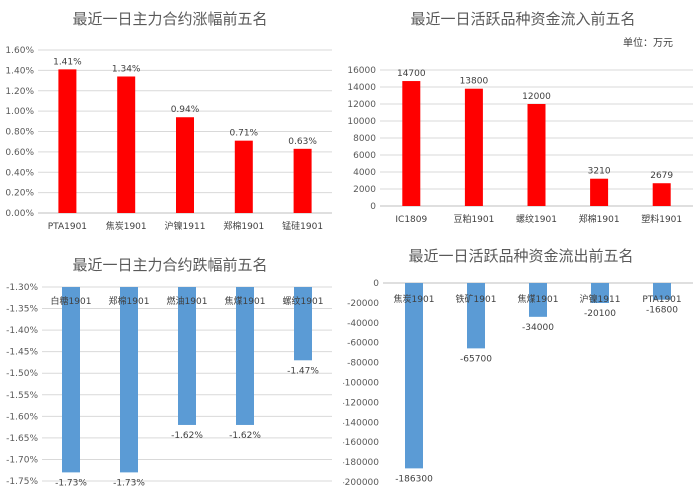  What do you see at coordinates (19, 92) in the screenshot?
I see `y-tick-label: 1.20%` at bounding box center [19, 92].